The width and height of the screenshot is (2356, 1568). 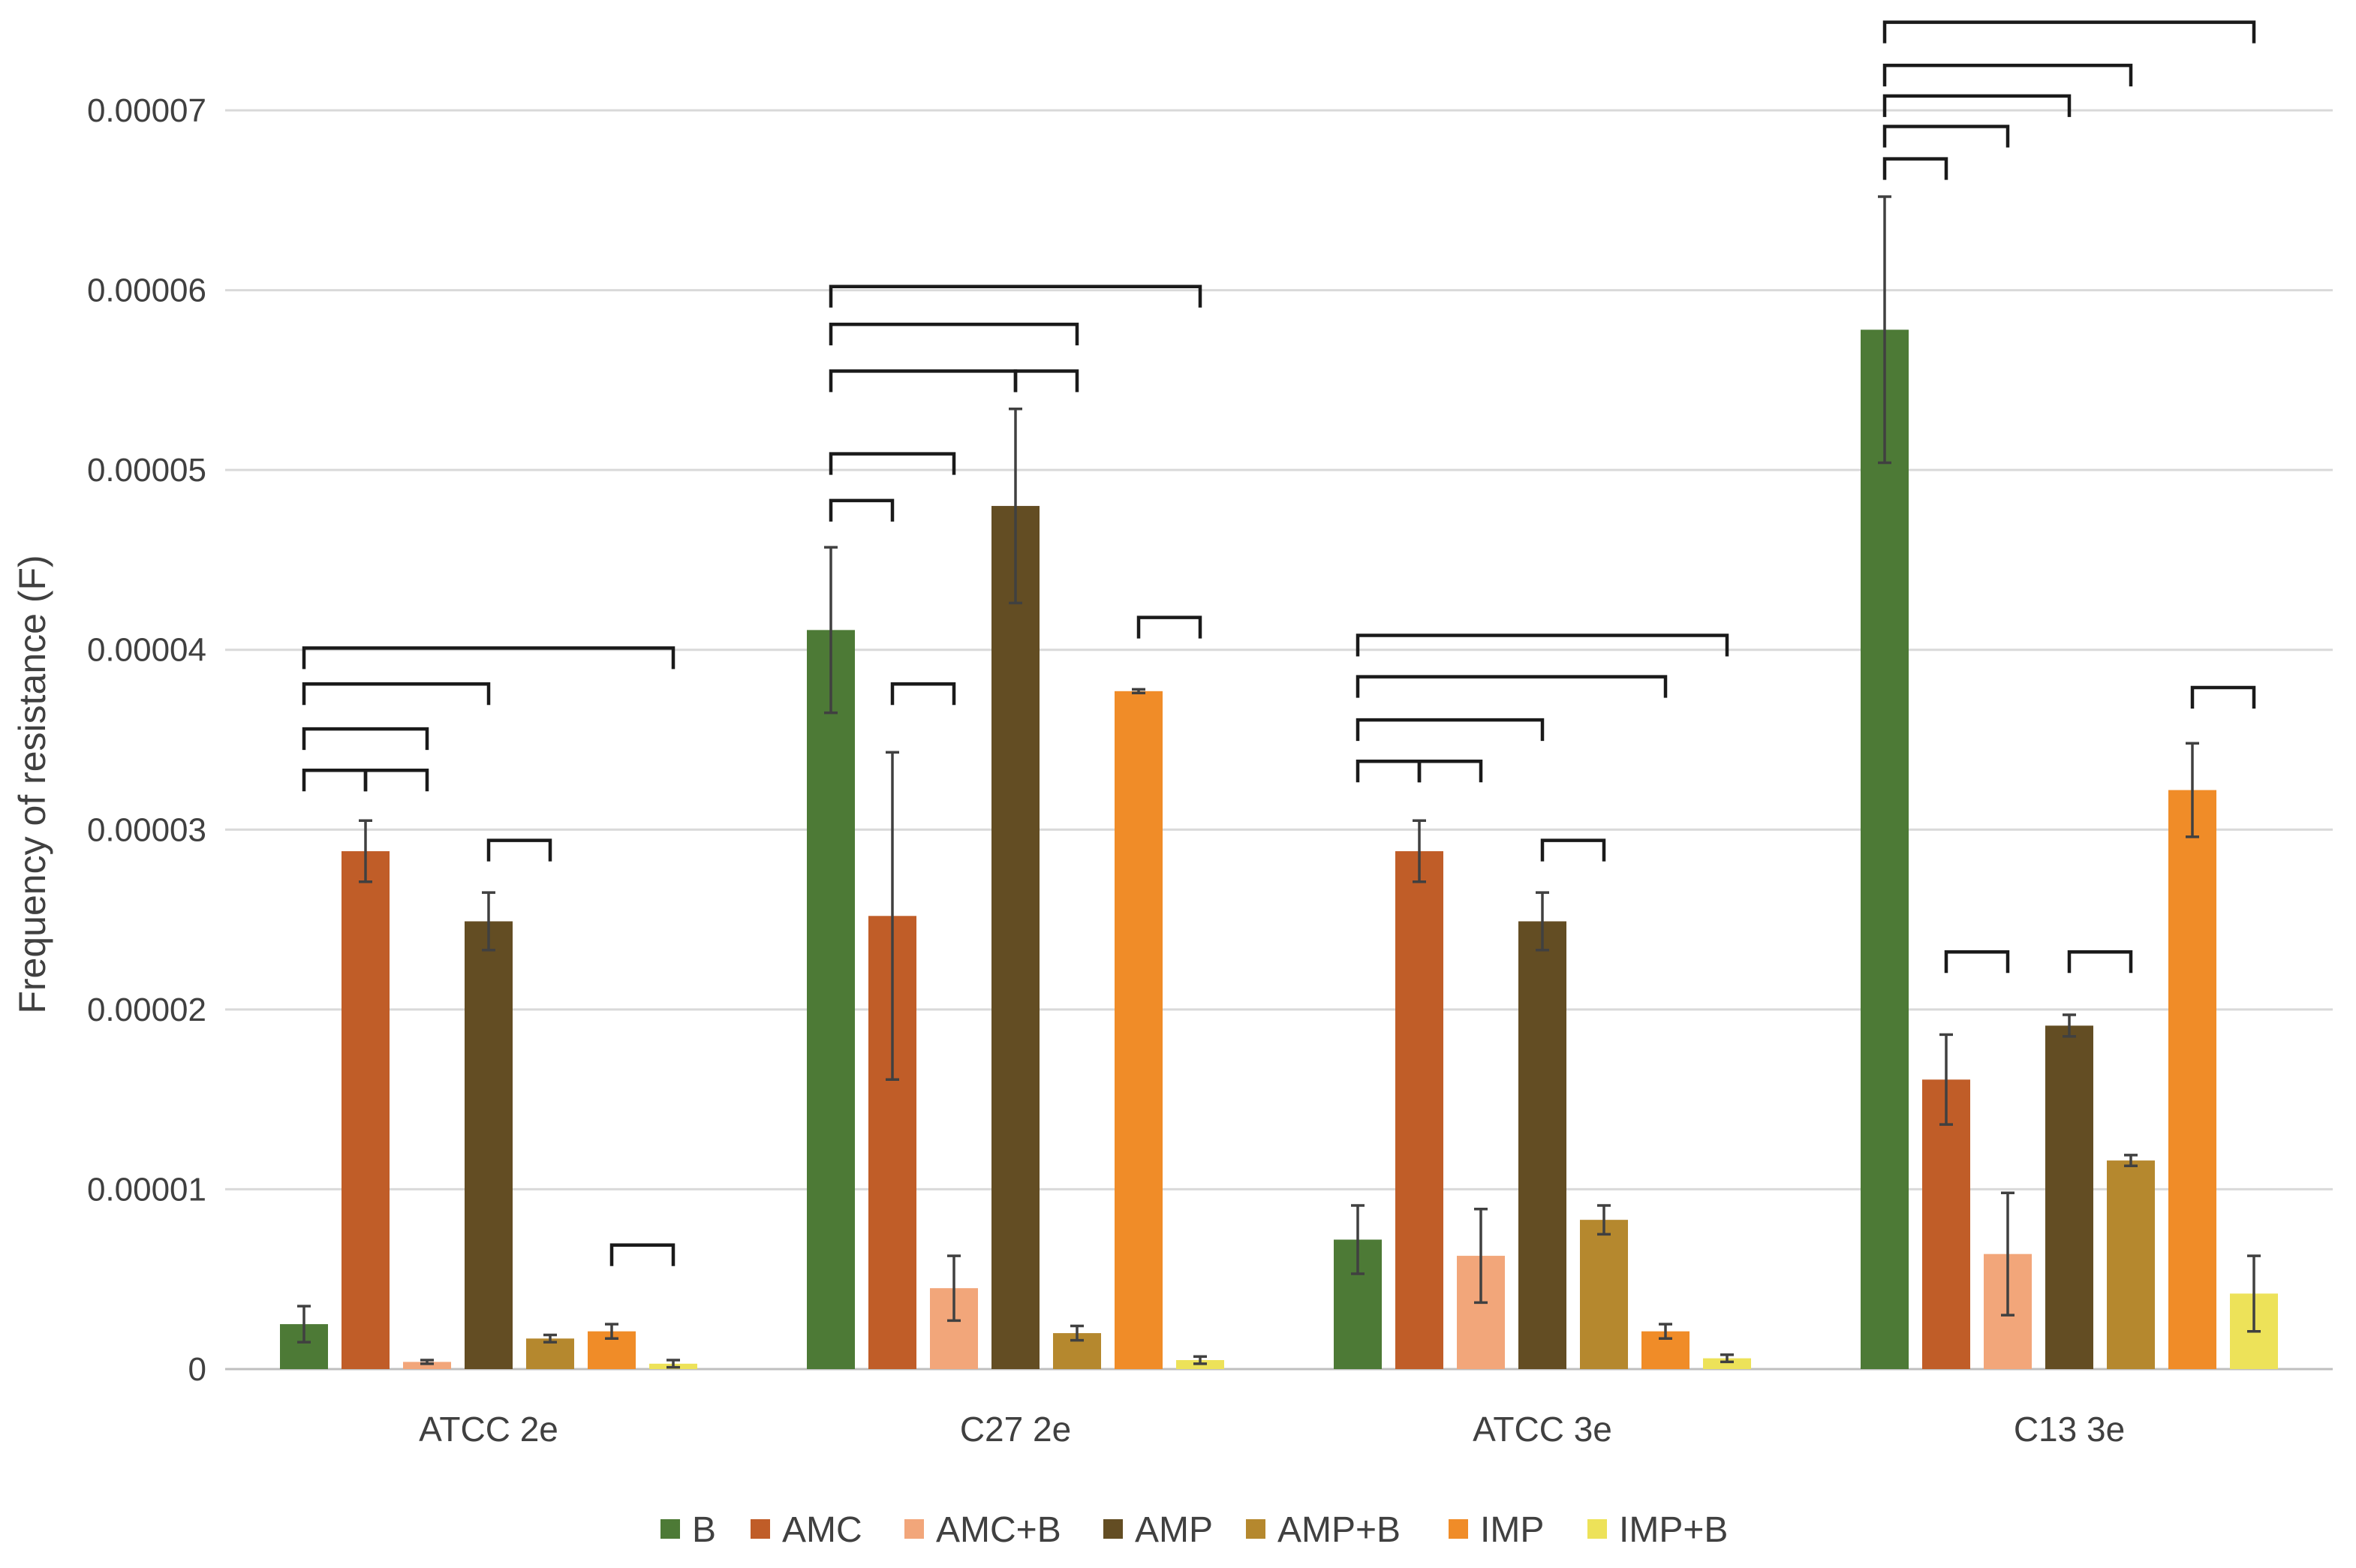 I want to click on legend-item: AMC, so click(x=807, y=1530).